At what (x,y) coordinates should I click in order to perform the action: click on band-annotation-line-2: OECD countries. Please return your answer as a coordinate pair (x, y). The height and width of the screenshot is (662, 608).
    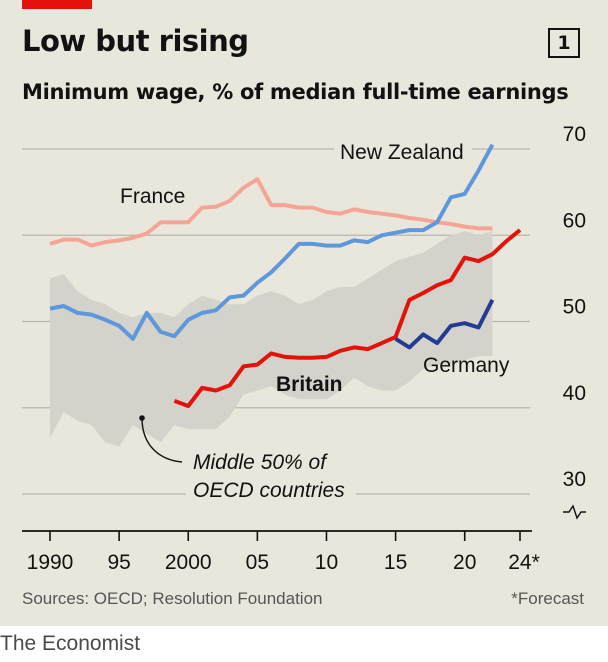
    Looking at the image, I should click on (269, 490).